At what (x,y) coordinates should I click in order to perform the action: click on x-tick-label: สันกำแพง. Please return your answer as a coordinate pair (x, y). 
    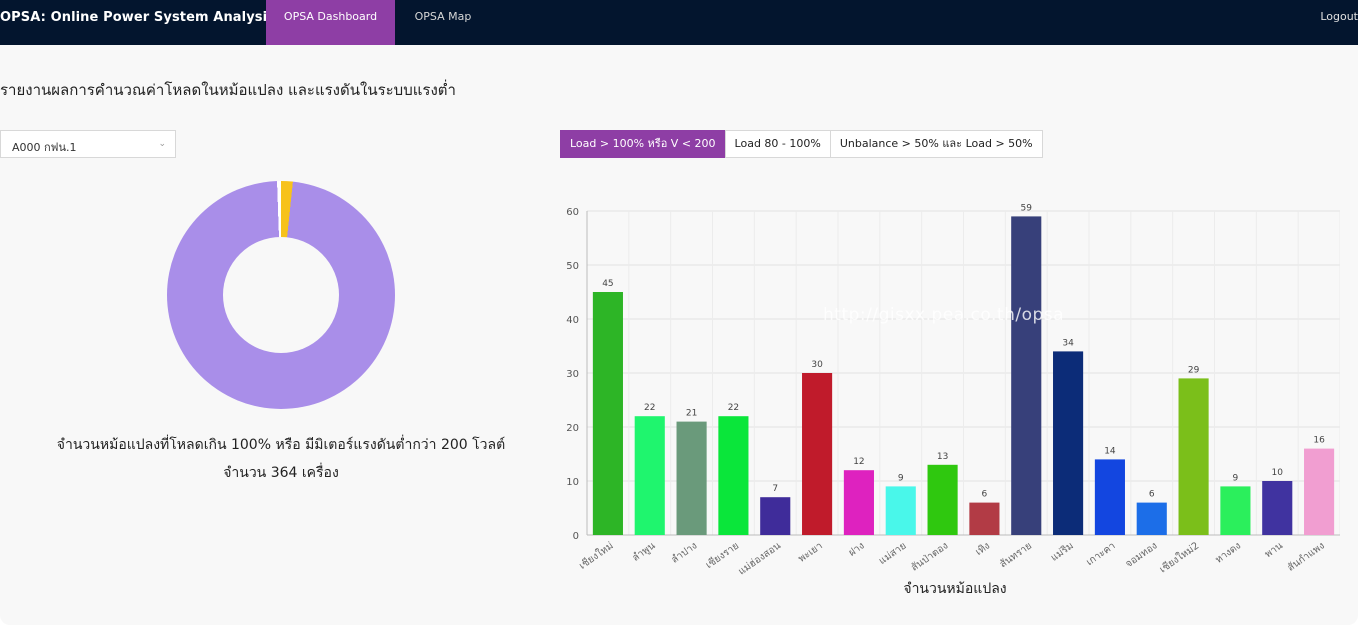
    Looking at the image, I should click on (1306, 556).